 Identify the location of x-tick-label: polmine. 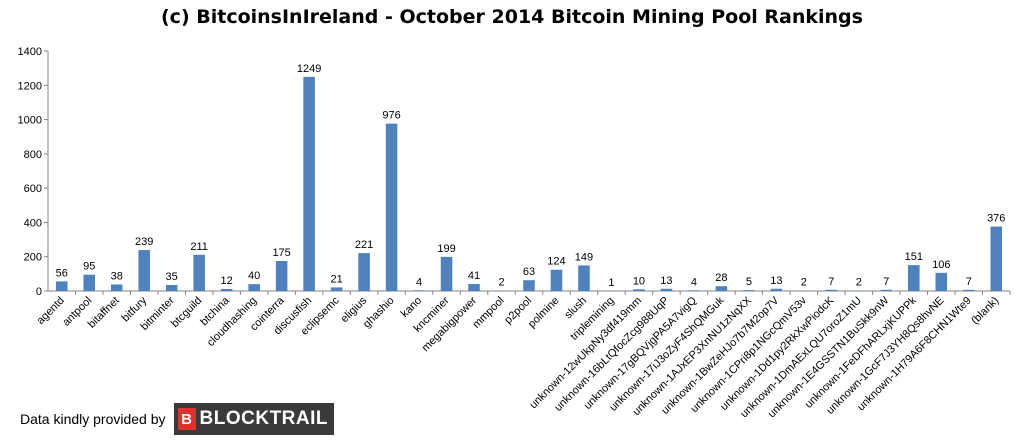
(544, 313).